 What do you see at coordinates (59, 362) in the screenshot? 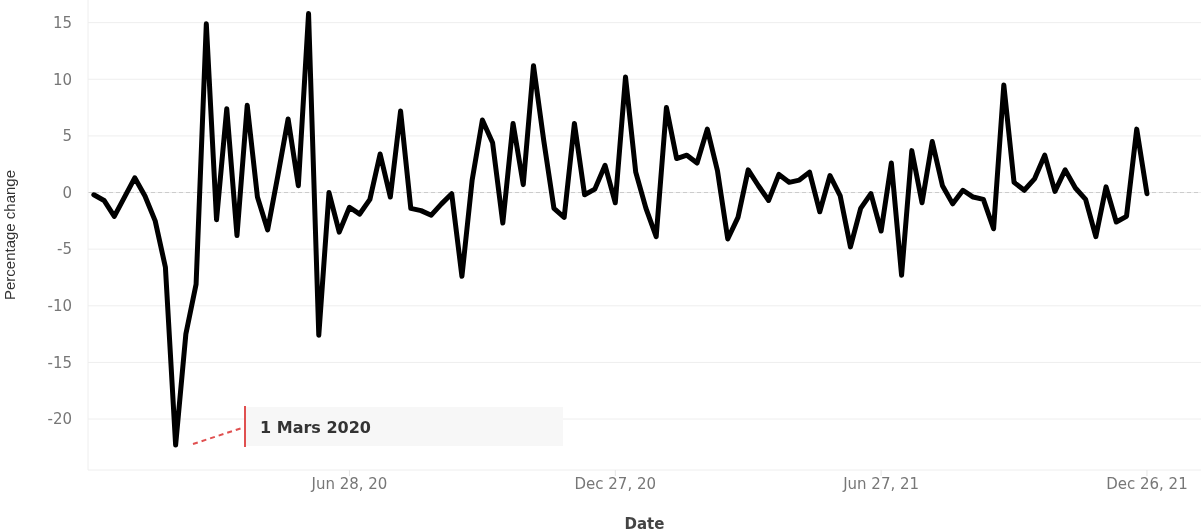
I see `y-tick-label: -15` at bounding box center [59, 362].